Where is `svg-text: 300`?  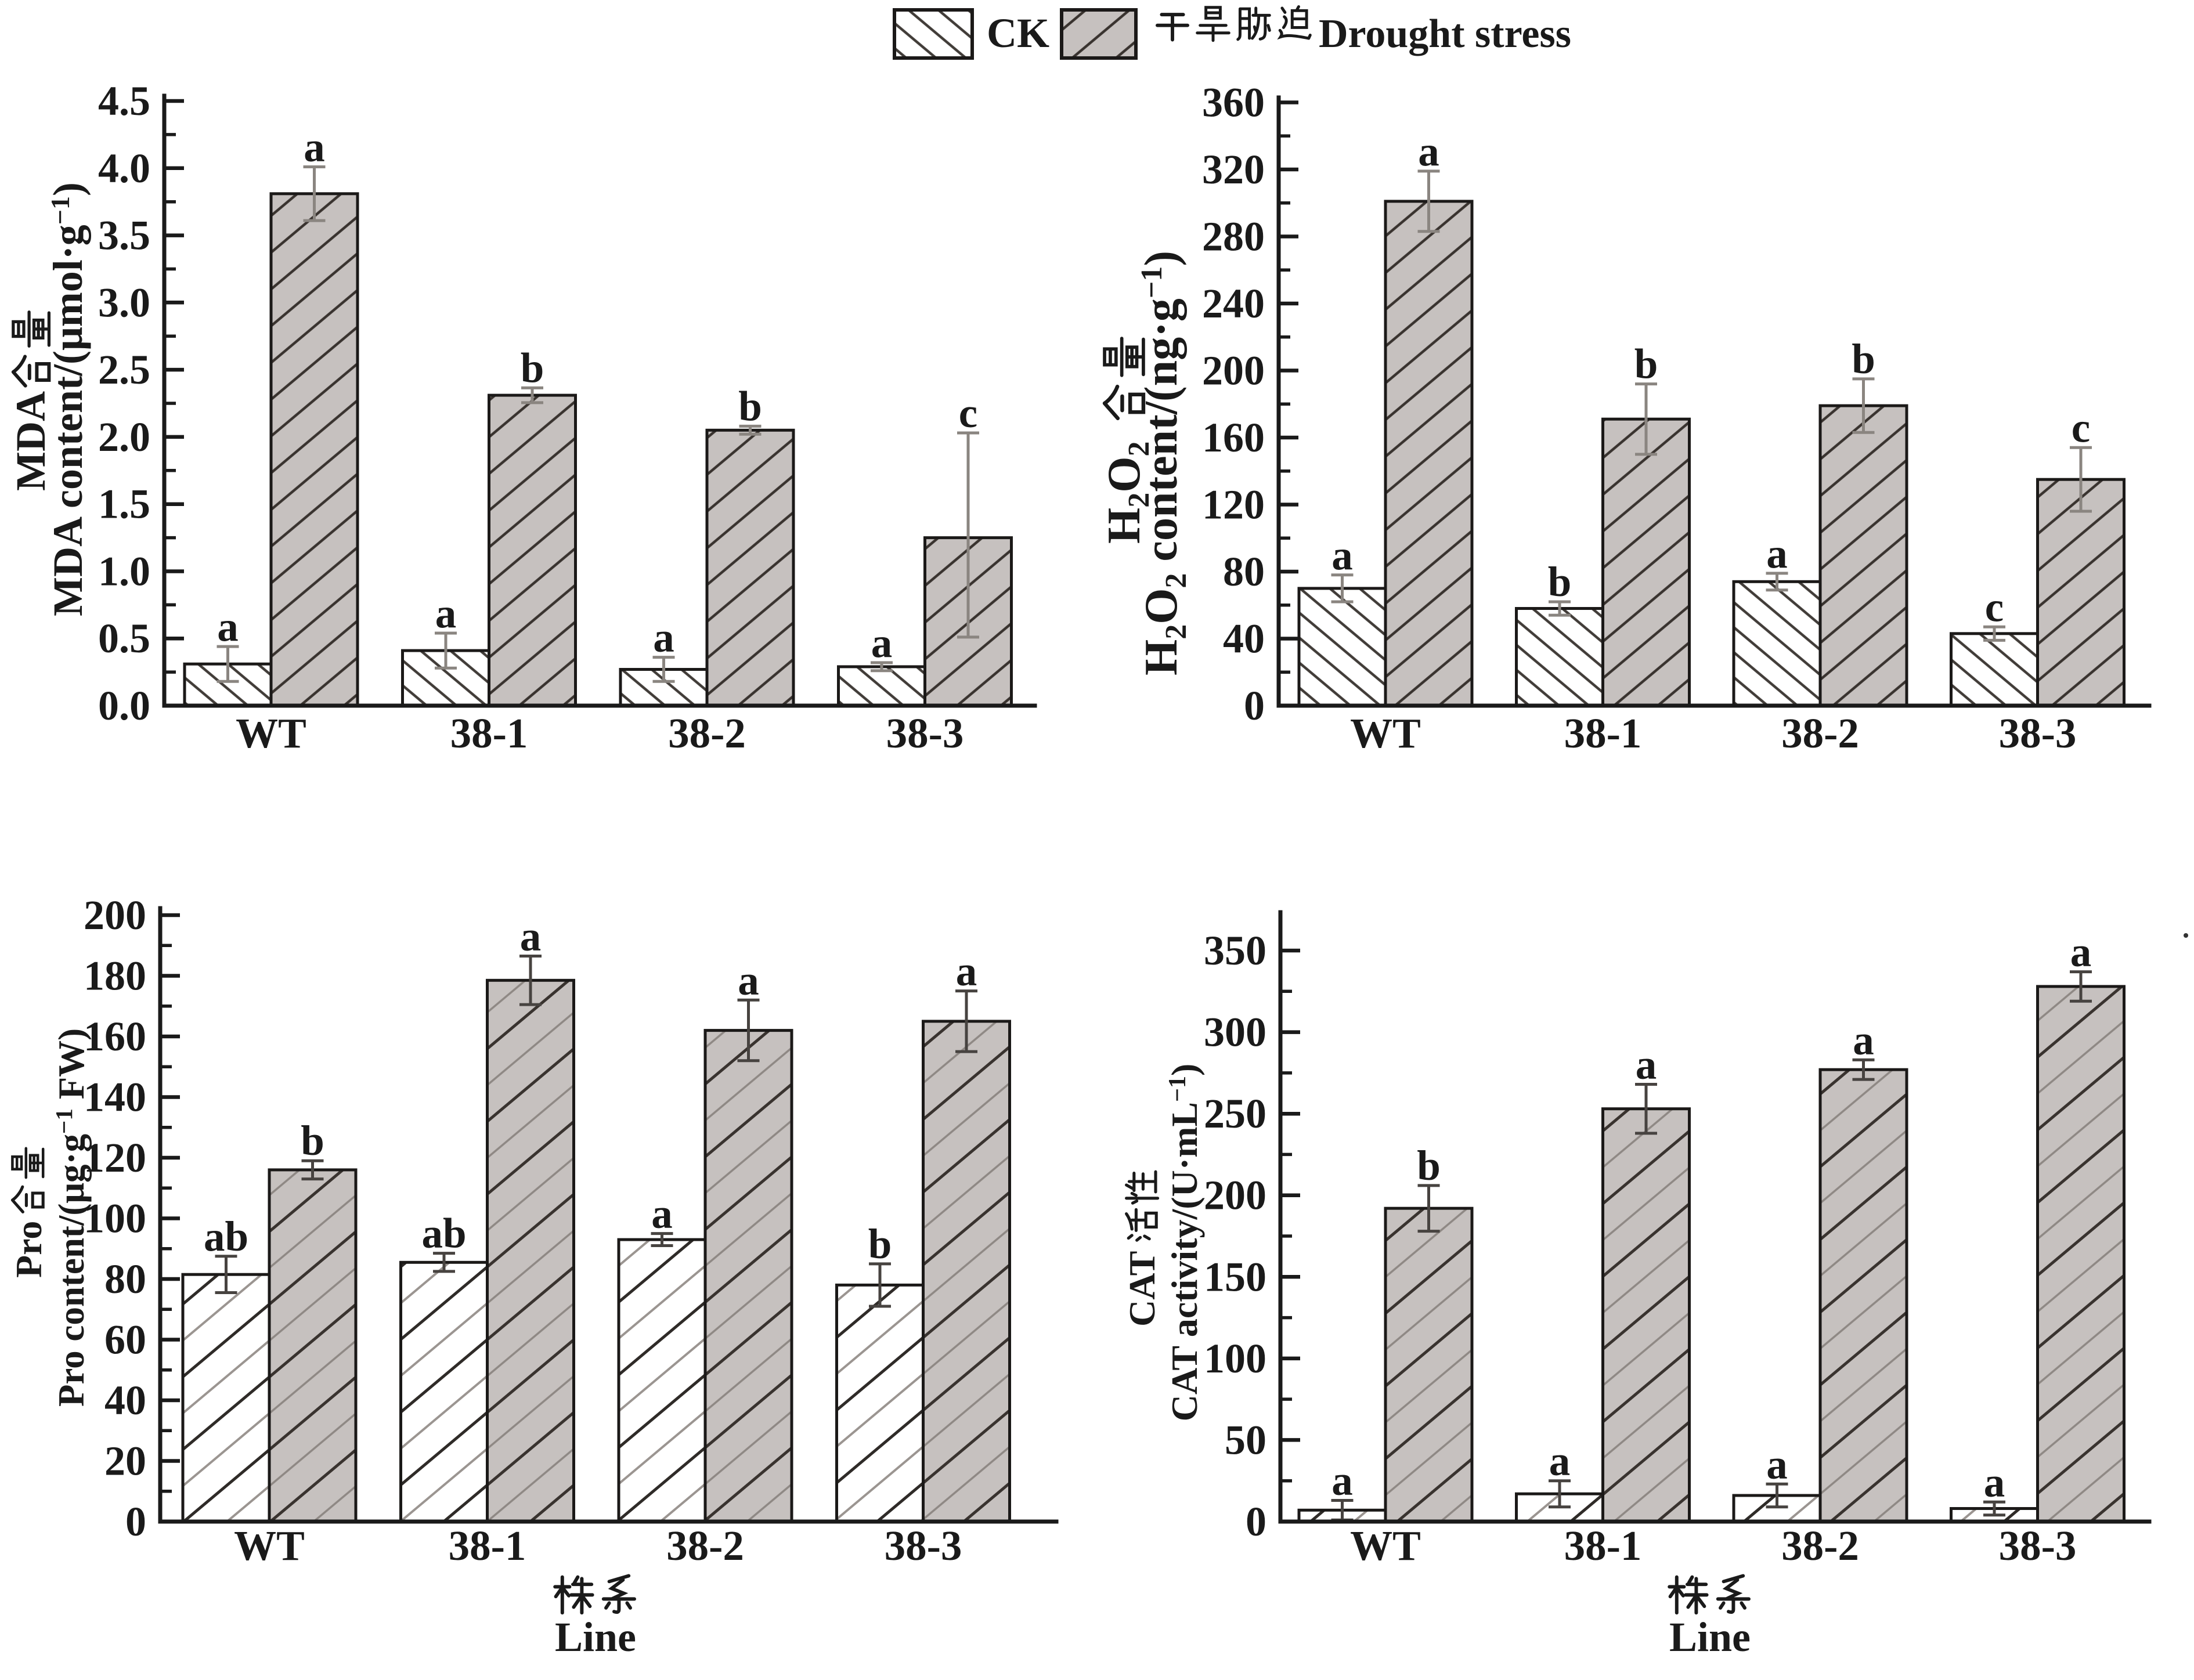
svg-text: 300 is located at coordinates (1235, 1032).